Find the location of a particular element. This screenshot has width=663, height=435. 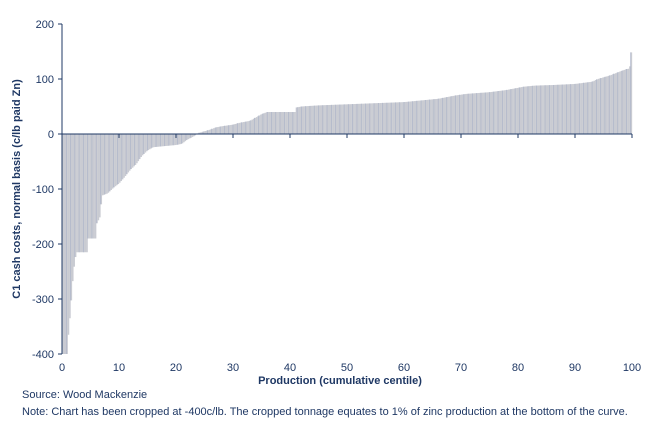

y-tick-label: -300 is located at coordinates (43, 300).